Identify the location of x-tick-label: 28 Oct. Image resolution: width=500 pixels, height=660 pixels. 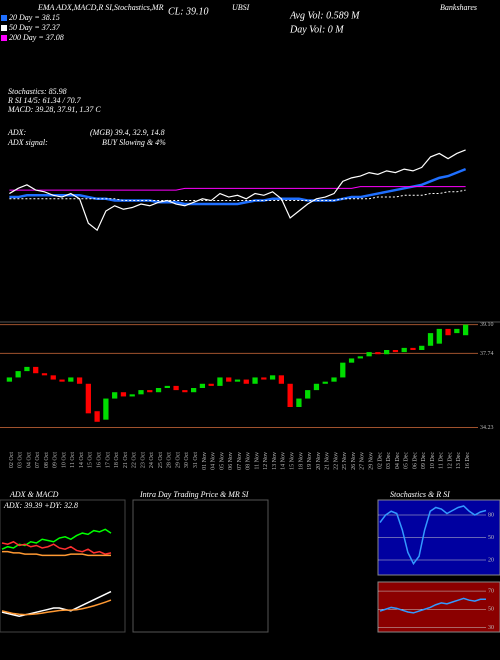
(170, 460).